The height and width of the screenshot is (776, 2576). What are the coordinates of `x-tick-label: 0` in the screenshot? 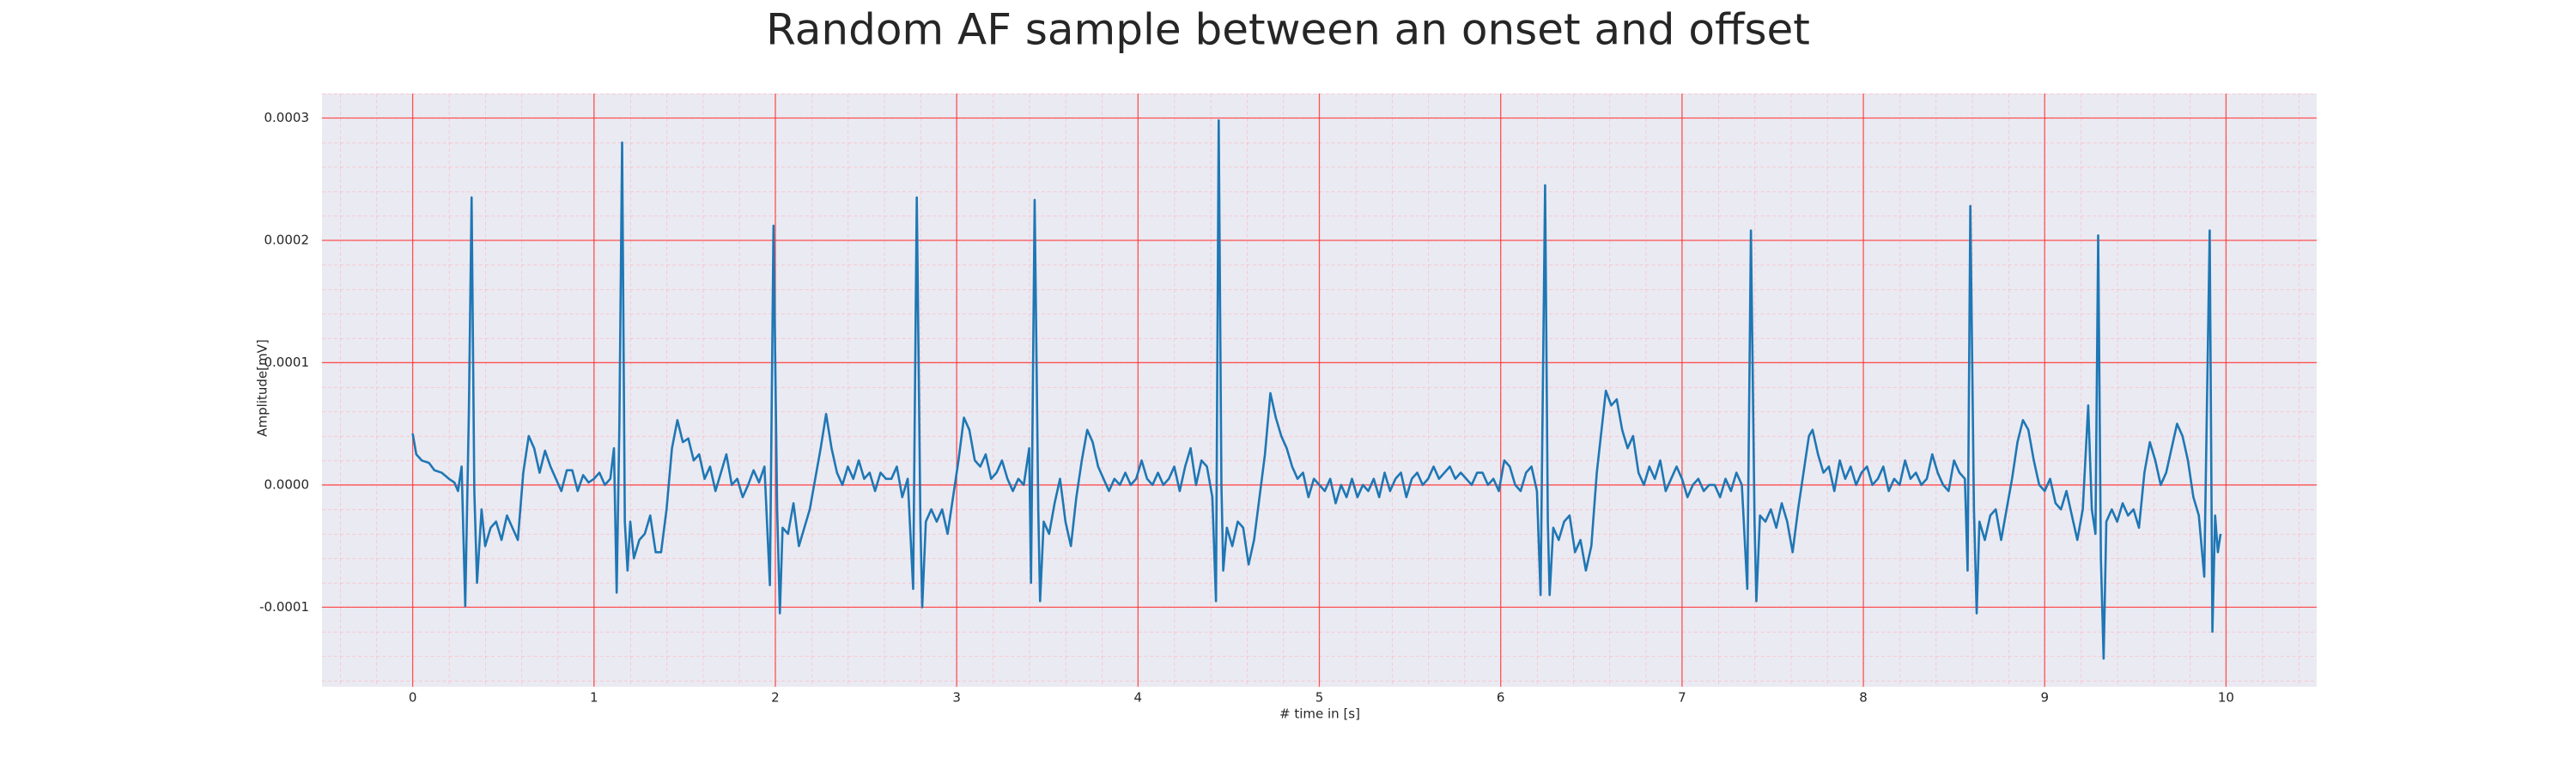 It's located at (413, 698).